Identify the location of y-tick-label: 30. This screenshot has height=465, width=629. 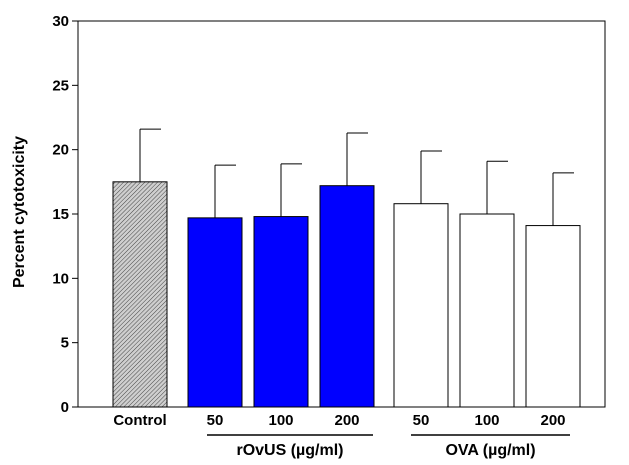
(60, 21).